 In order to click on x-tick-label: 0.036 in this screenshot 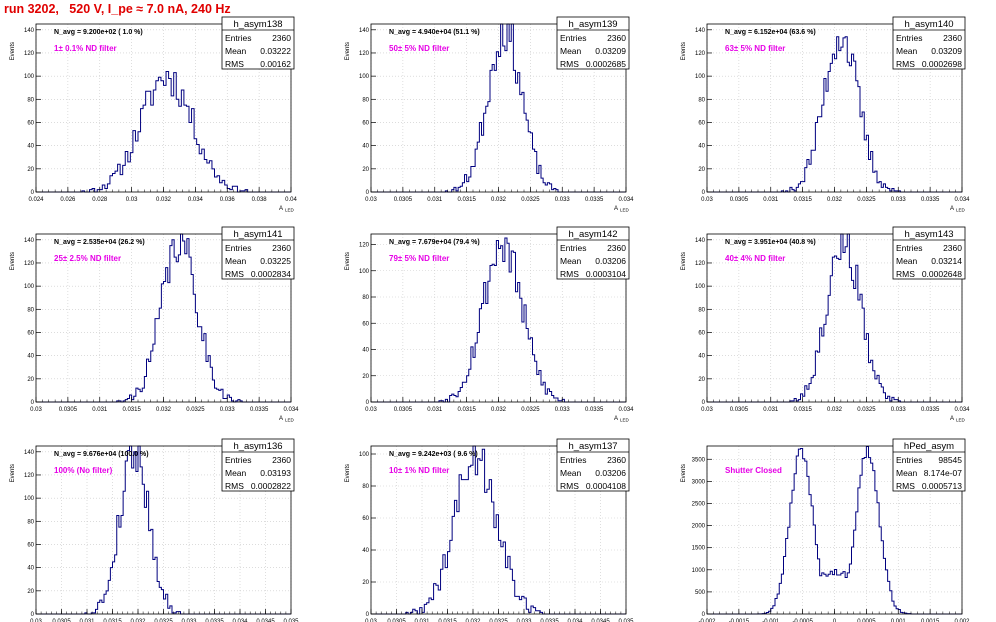, I will do `click(228, 200)`.